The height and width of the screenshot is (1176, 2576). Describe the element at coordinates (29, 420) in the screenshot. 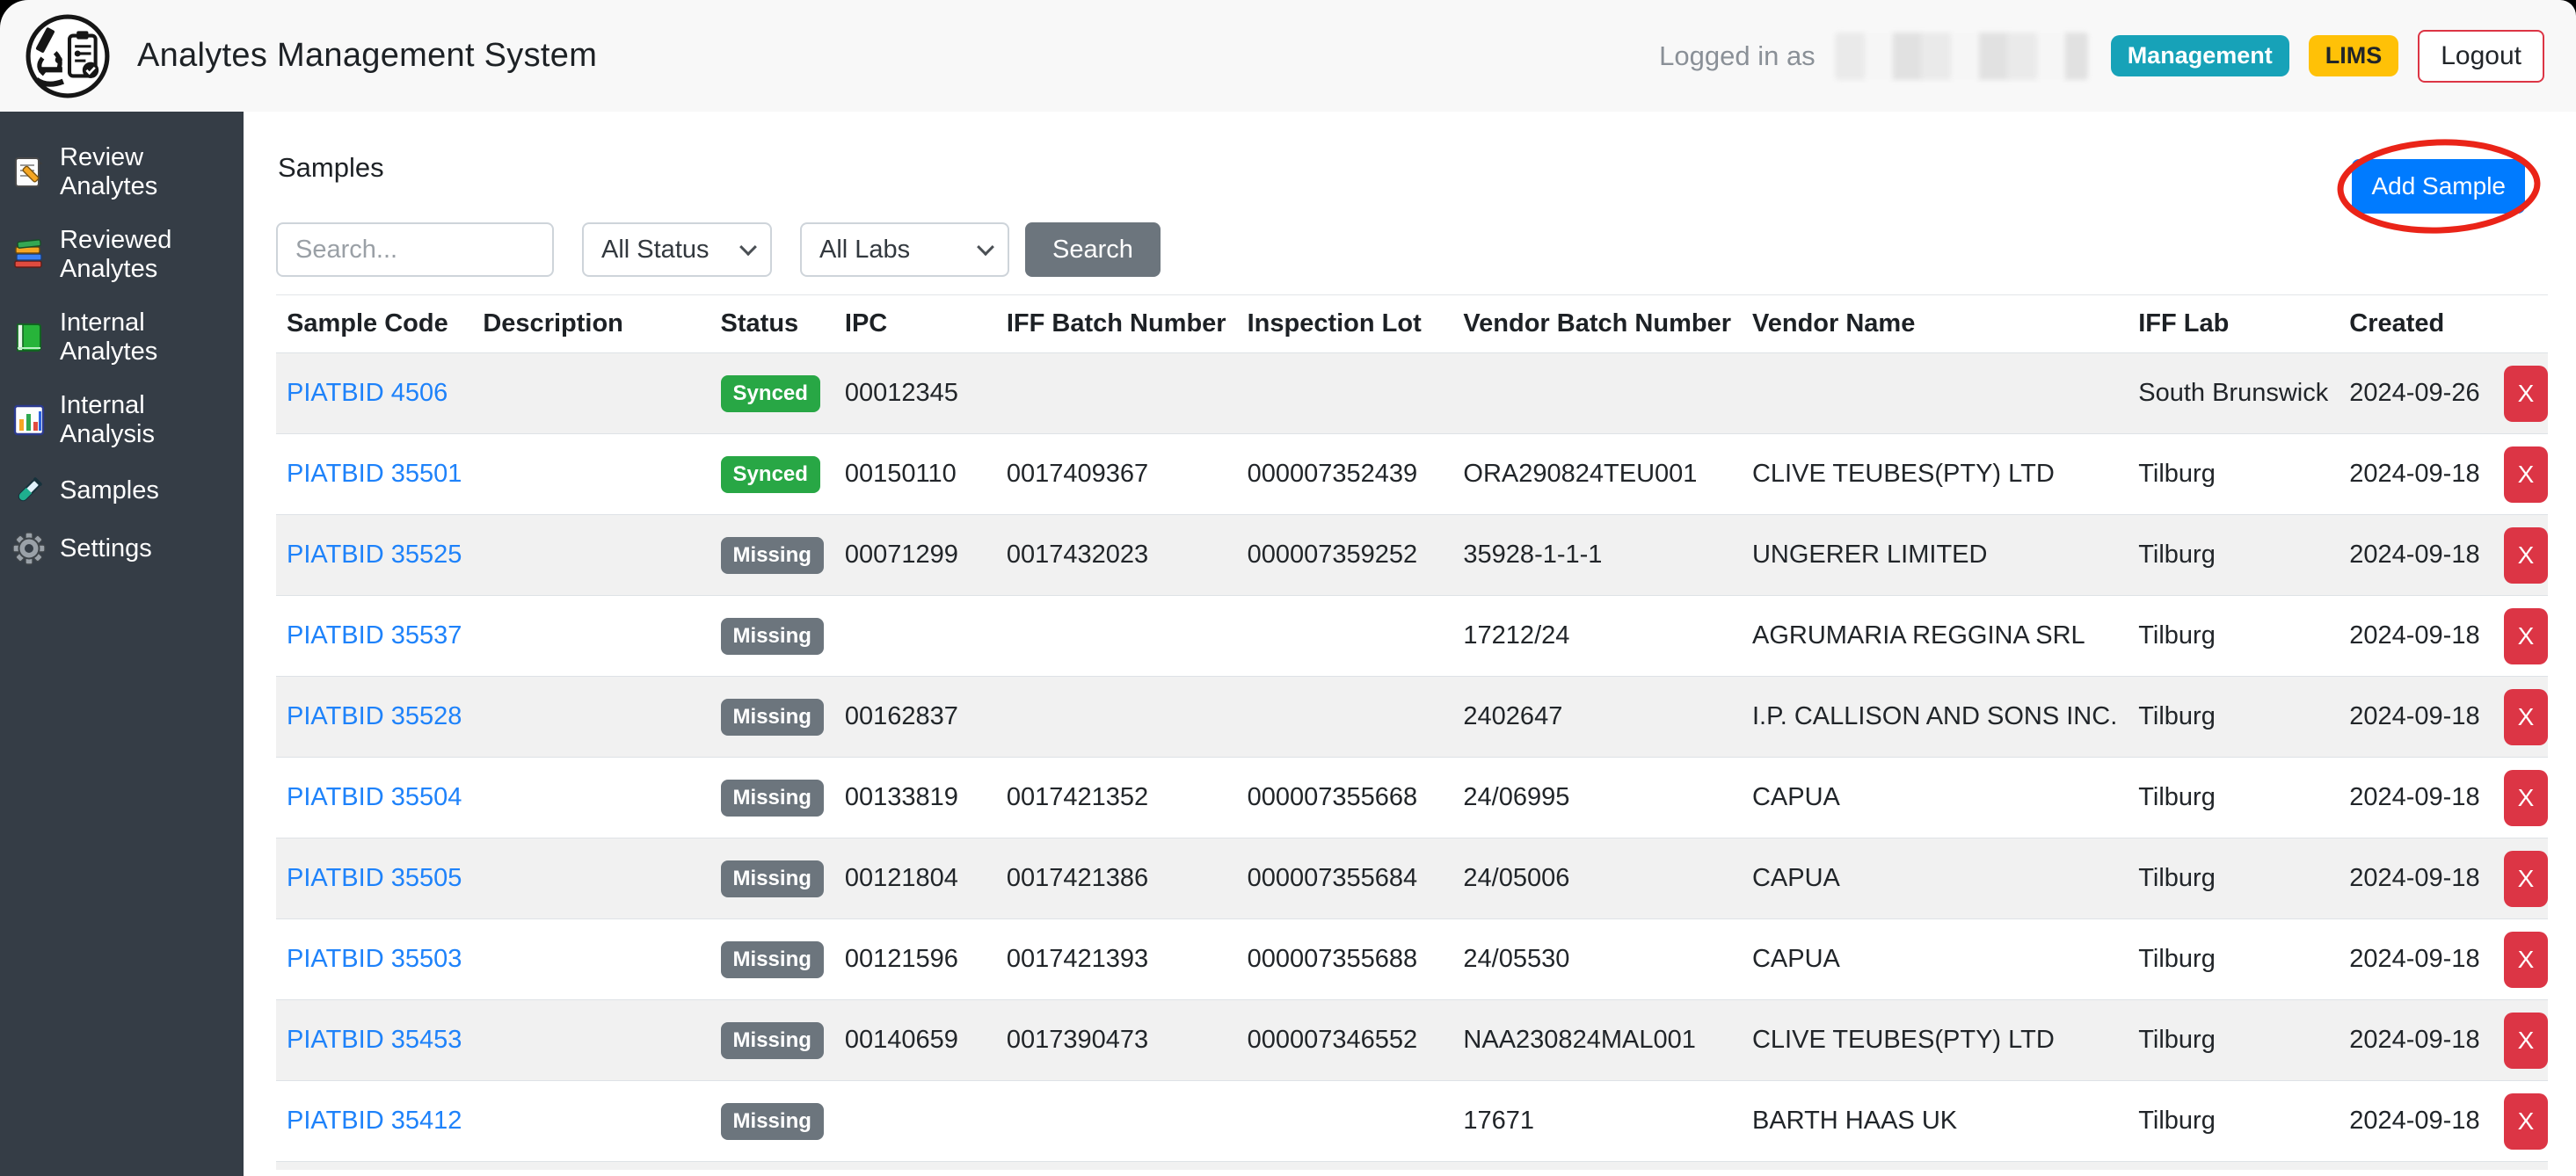

I see `bar-chart-icon` at that location.